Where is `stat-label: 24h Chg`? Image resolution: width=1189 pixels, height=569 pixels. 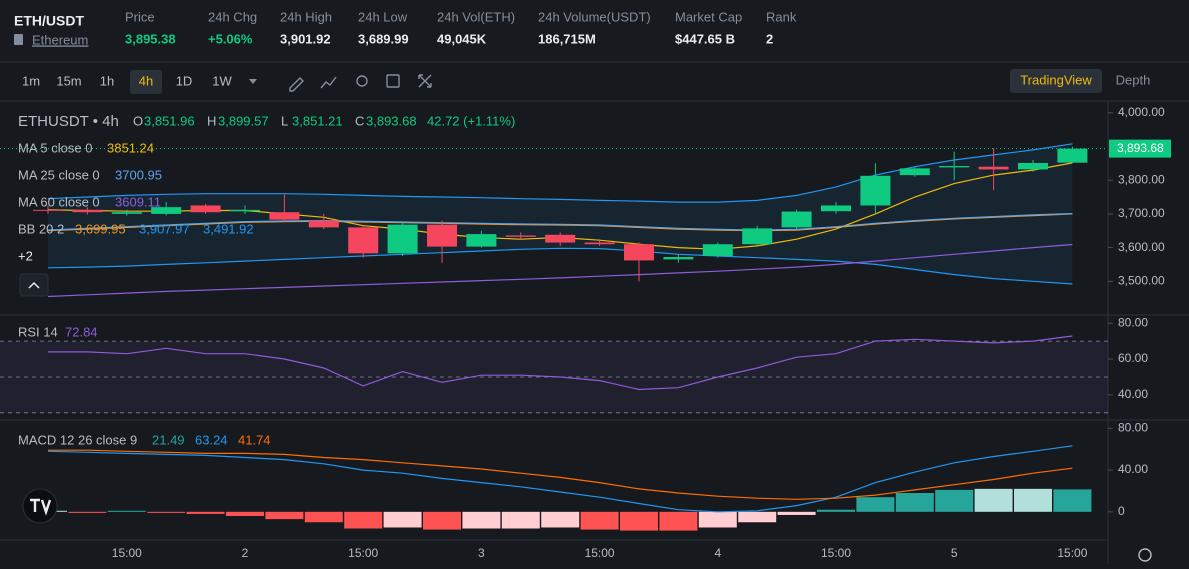
stat-label: 24h Chg is located at coordinates (232, 16).